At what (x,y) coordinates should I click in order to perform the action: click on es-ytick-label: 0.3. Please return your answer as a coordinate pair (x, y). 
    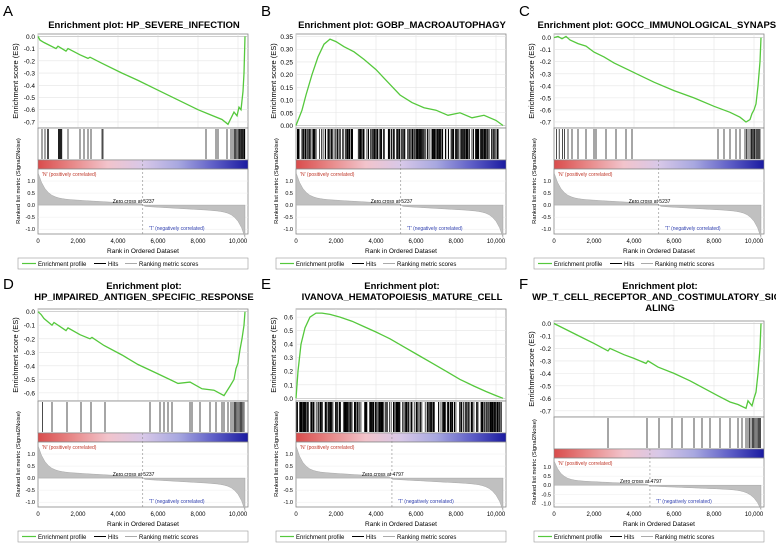
    Looking at the image, I should click on (288, 358).